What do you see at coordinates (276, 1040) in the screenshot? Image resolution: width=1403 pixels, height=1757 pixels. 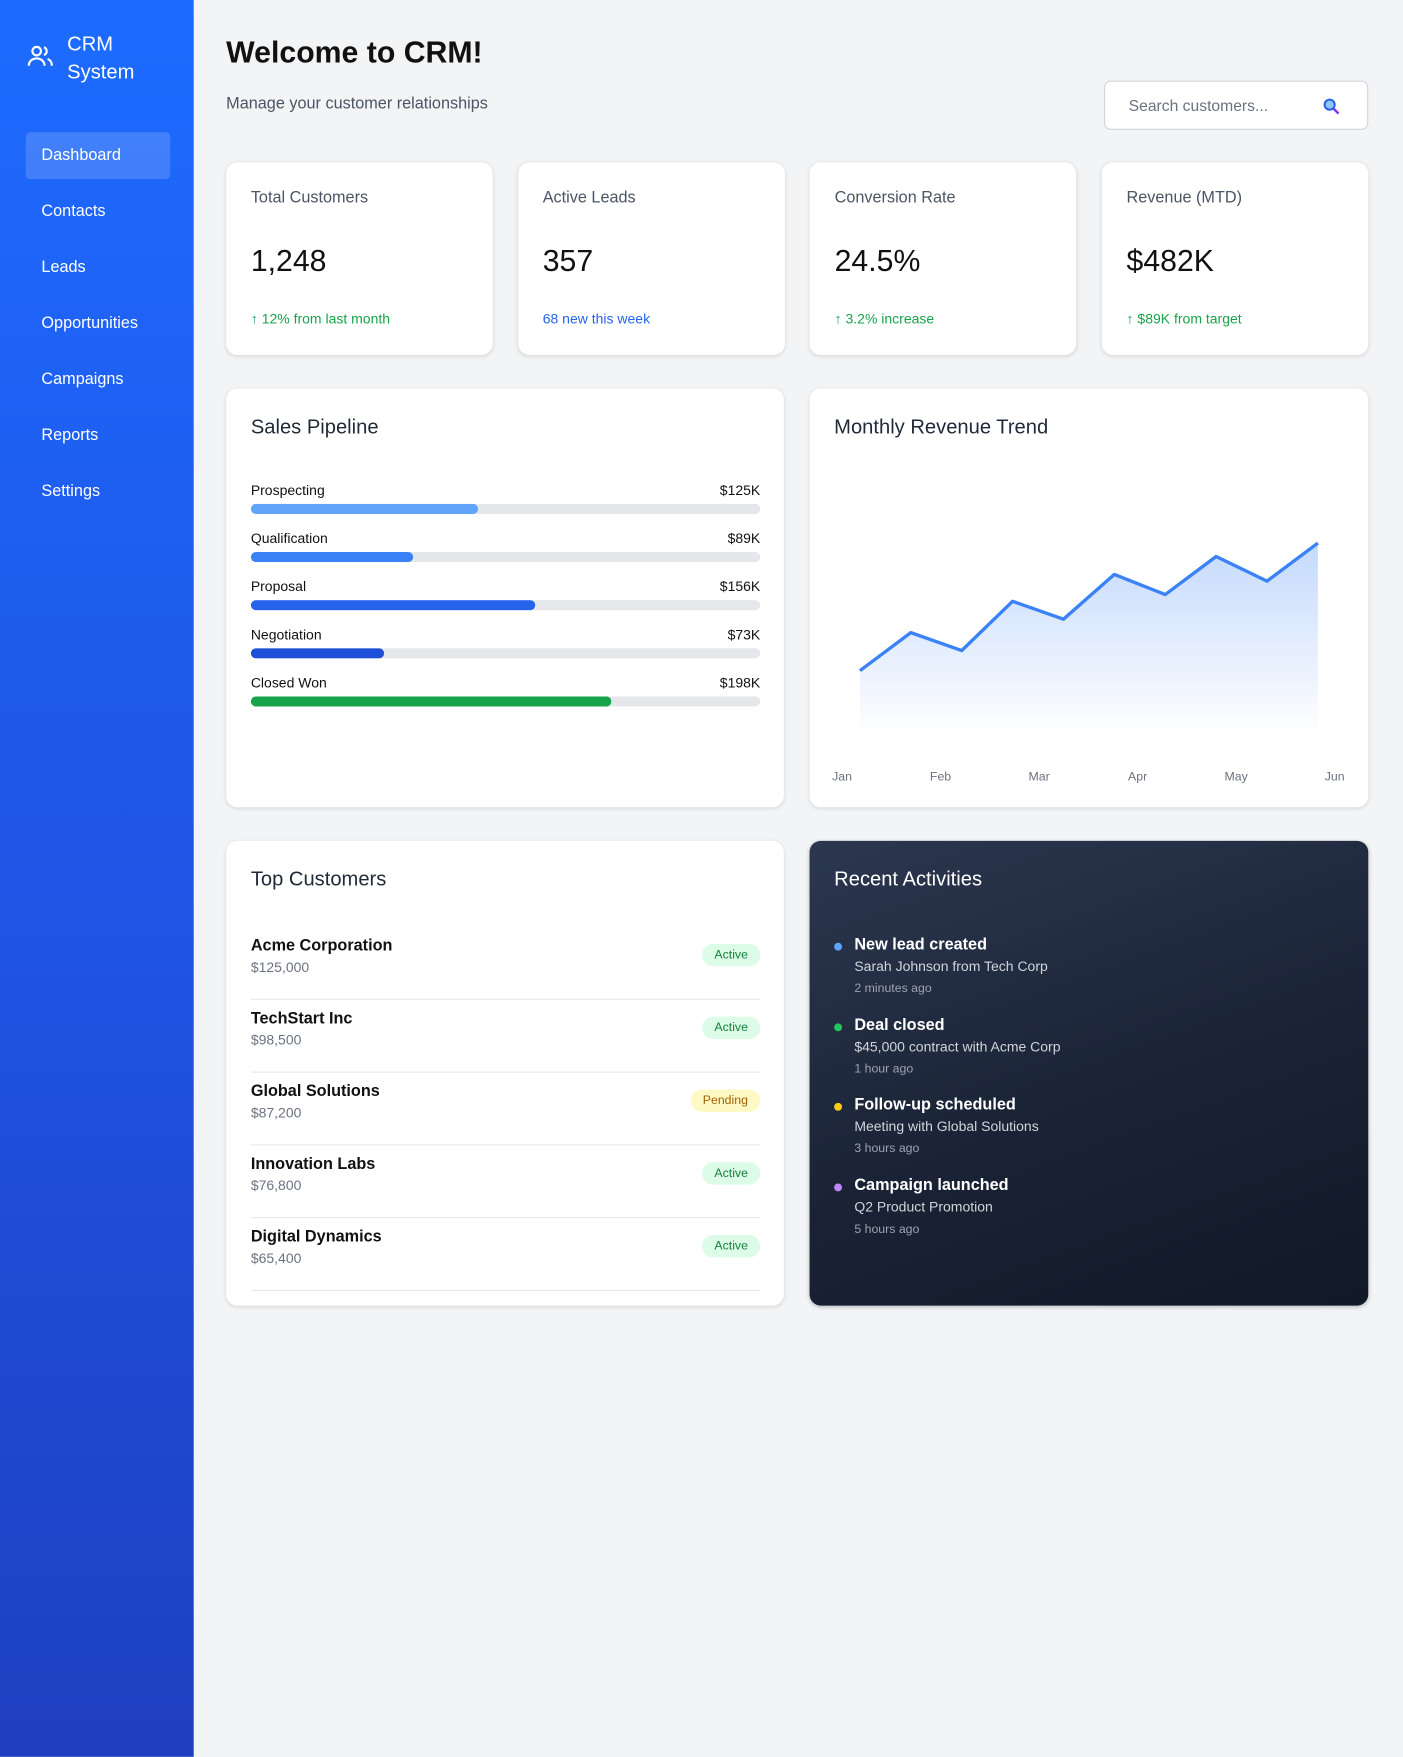 I see `customer-amount: $98,500` at bounding box center [276, 1040].